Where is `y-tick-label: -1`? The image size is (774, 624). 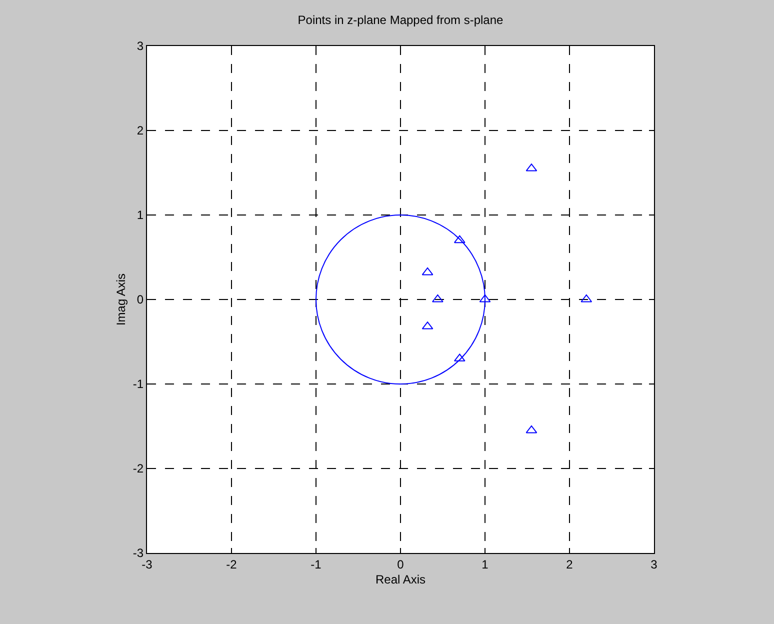
y-tick-label: -1 is located at coordinates (138, 384).